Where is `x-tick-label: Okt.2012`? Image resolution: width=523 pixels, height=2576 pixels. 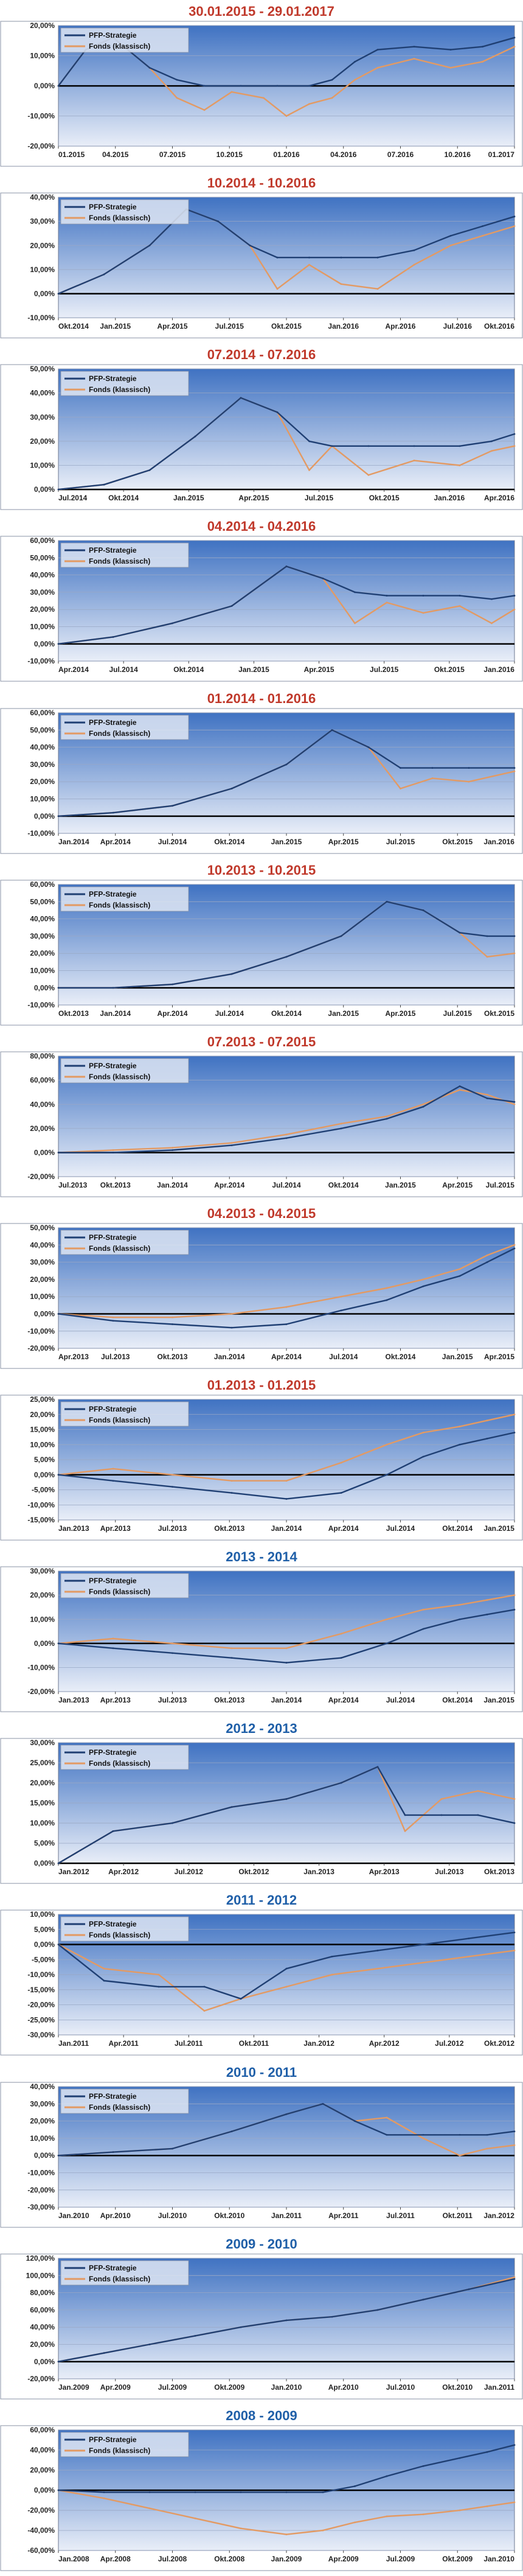 x-tick-label: Okt.2012 is located at coordinates (254, 1871).